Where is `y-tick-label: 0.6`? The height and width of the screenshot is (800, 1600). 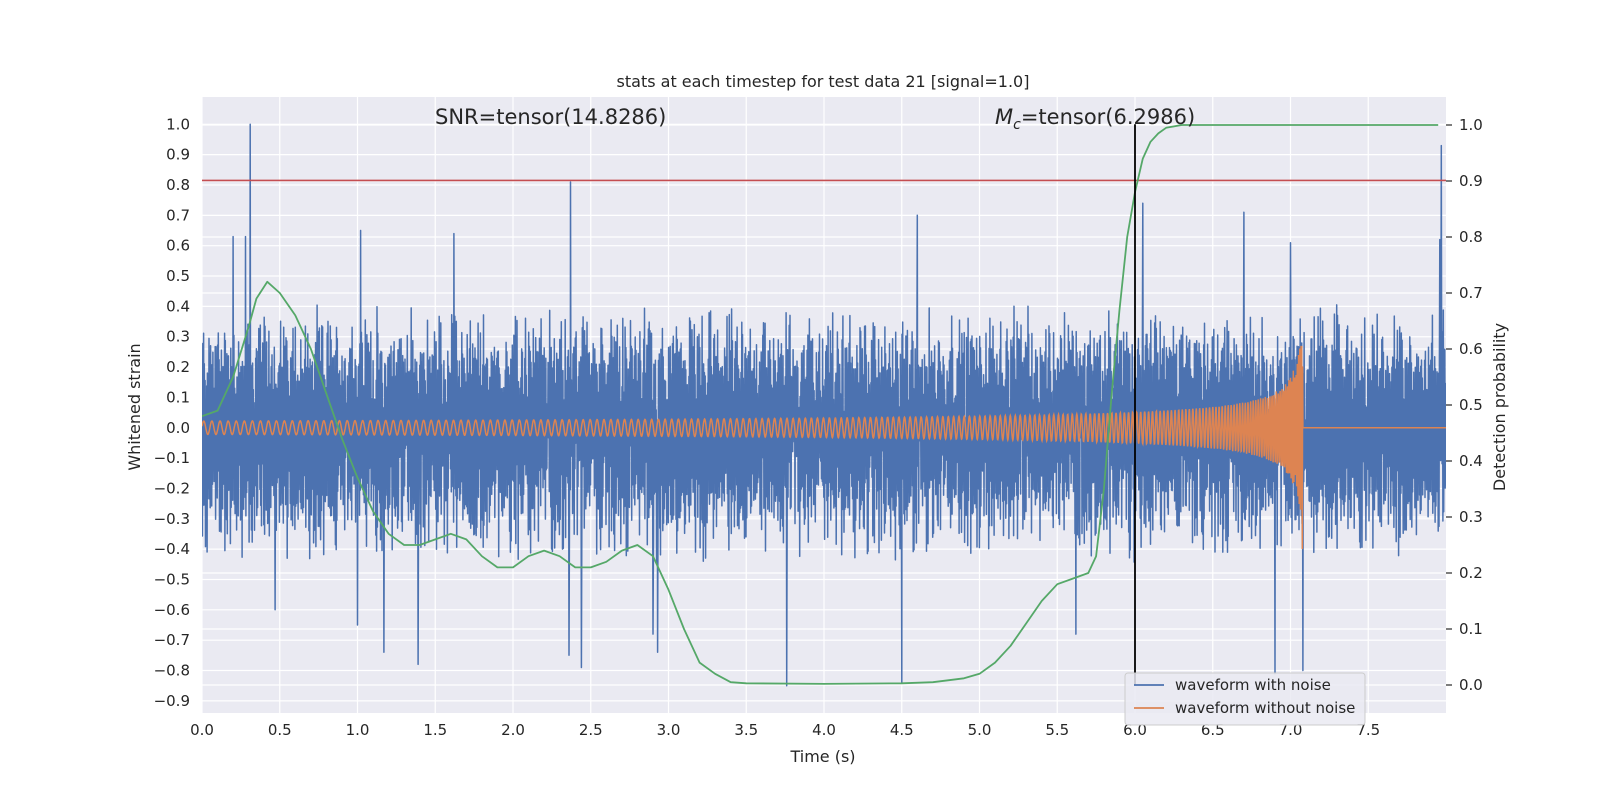
y-tick-label: 0.6 is located at coordinates (178, 246).